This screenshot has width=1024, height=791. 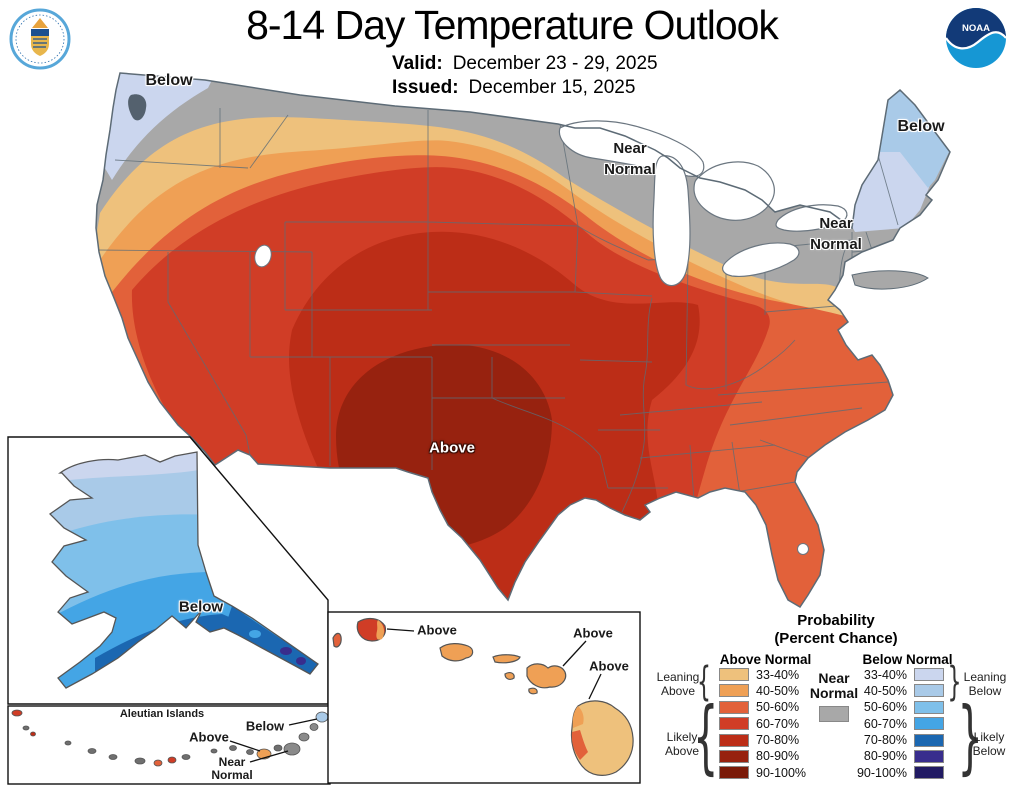 I want to click on island-lanai, so click(x=509, y=676).